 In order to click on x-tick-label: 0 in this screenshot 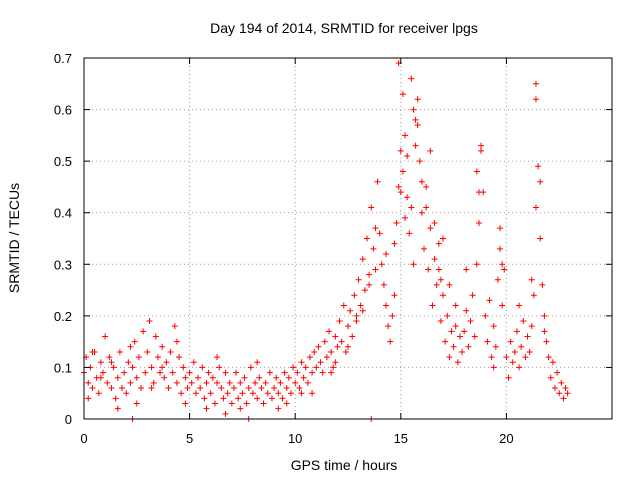, I will do `click(83, 438)`.